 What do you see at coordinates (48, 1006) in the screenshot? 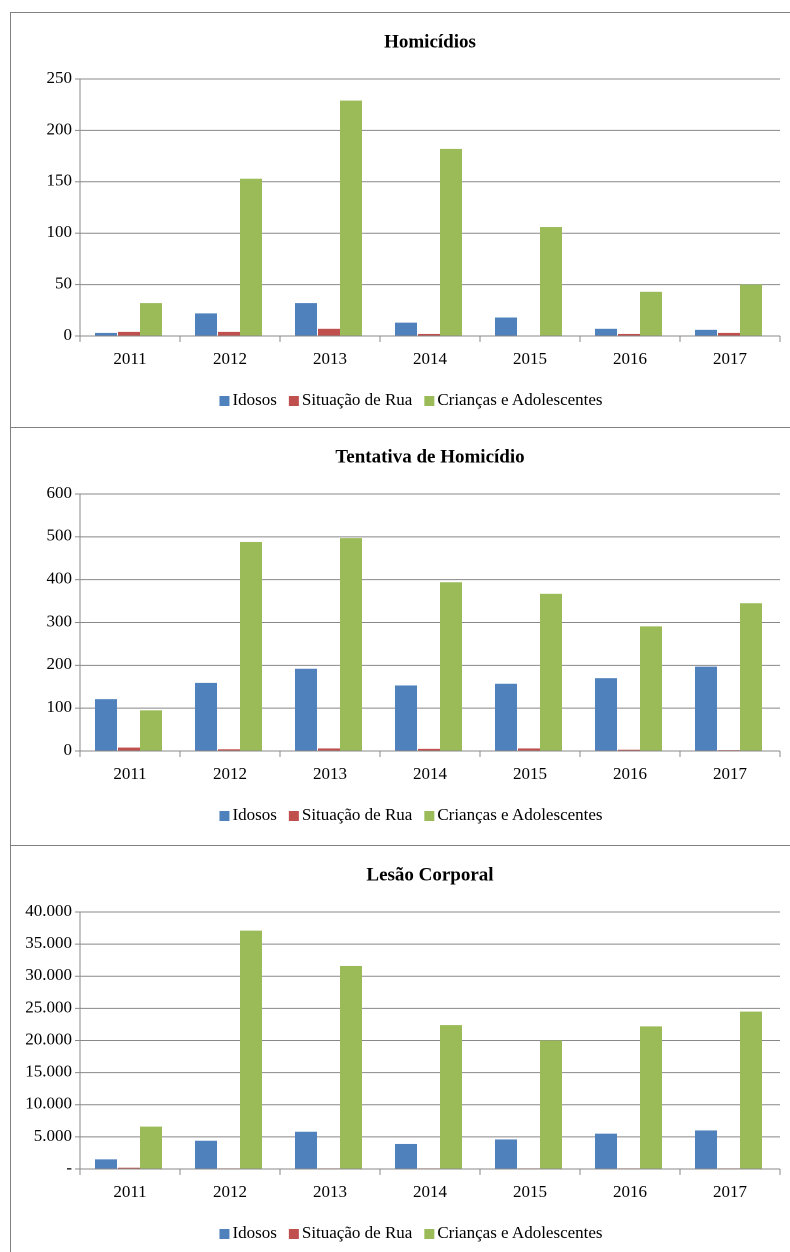
I see `y-tick-label: 25.000` at bounding box center [48, 1006].